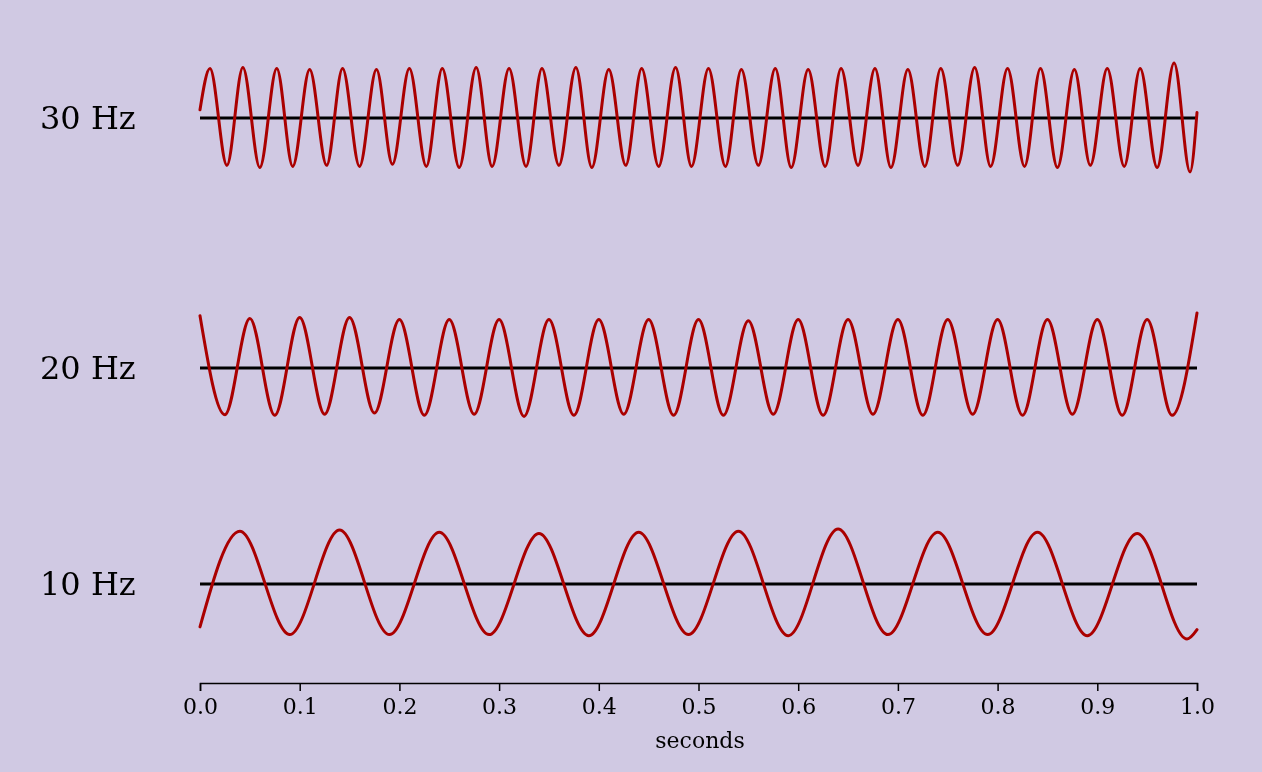 This screenshot has width=1262, height=772. Describe the element at coordinates (700, 740) in the screenshot. I see `x-axis-title: seconds` at that location.